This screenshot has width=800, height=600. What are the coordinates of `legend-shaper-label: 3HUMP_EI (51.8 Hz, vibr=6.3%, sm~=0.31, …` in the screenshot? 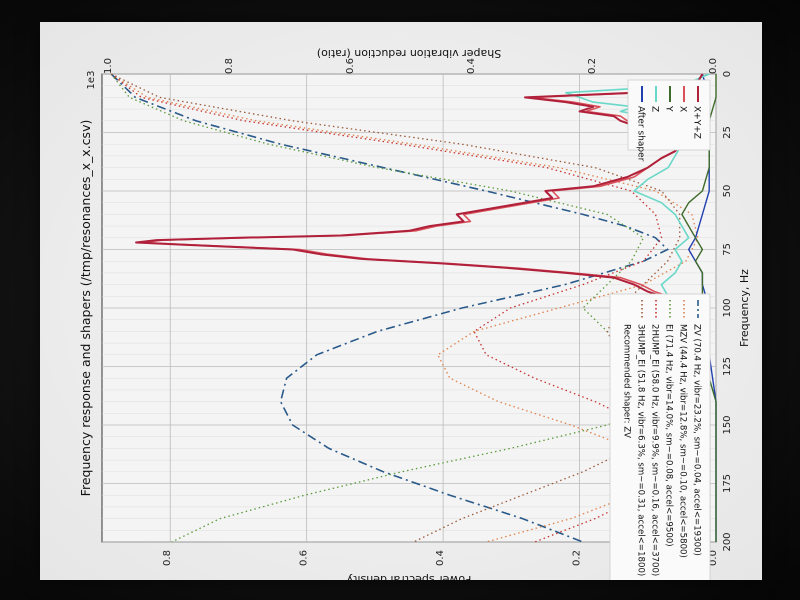 It's located at (641, 450).